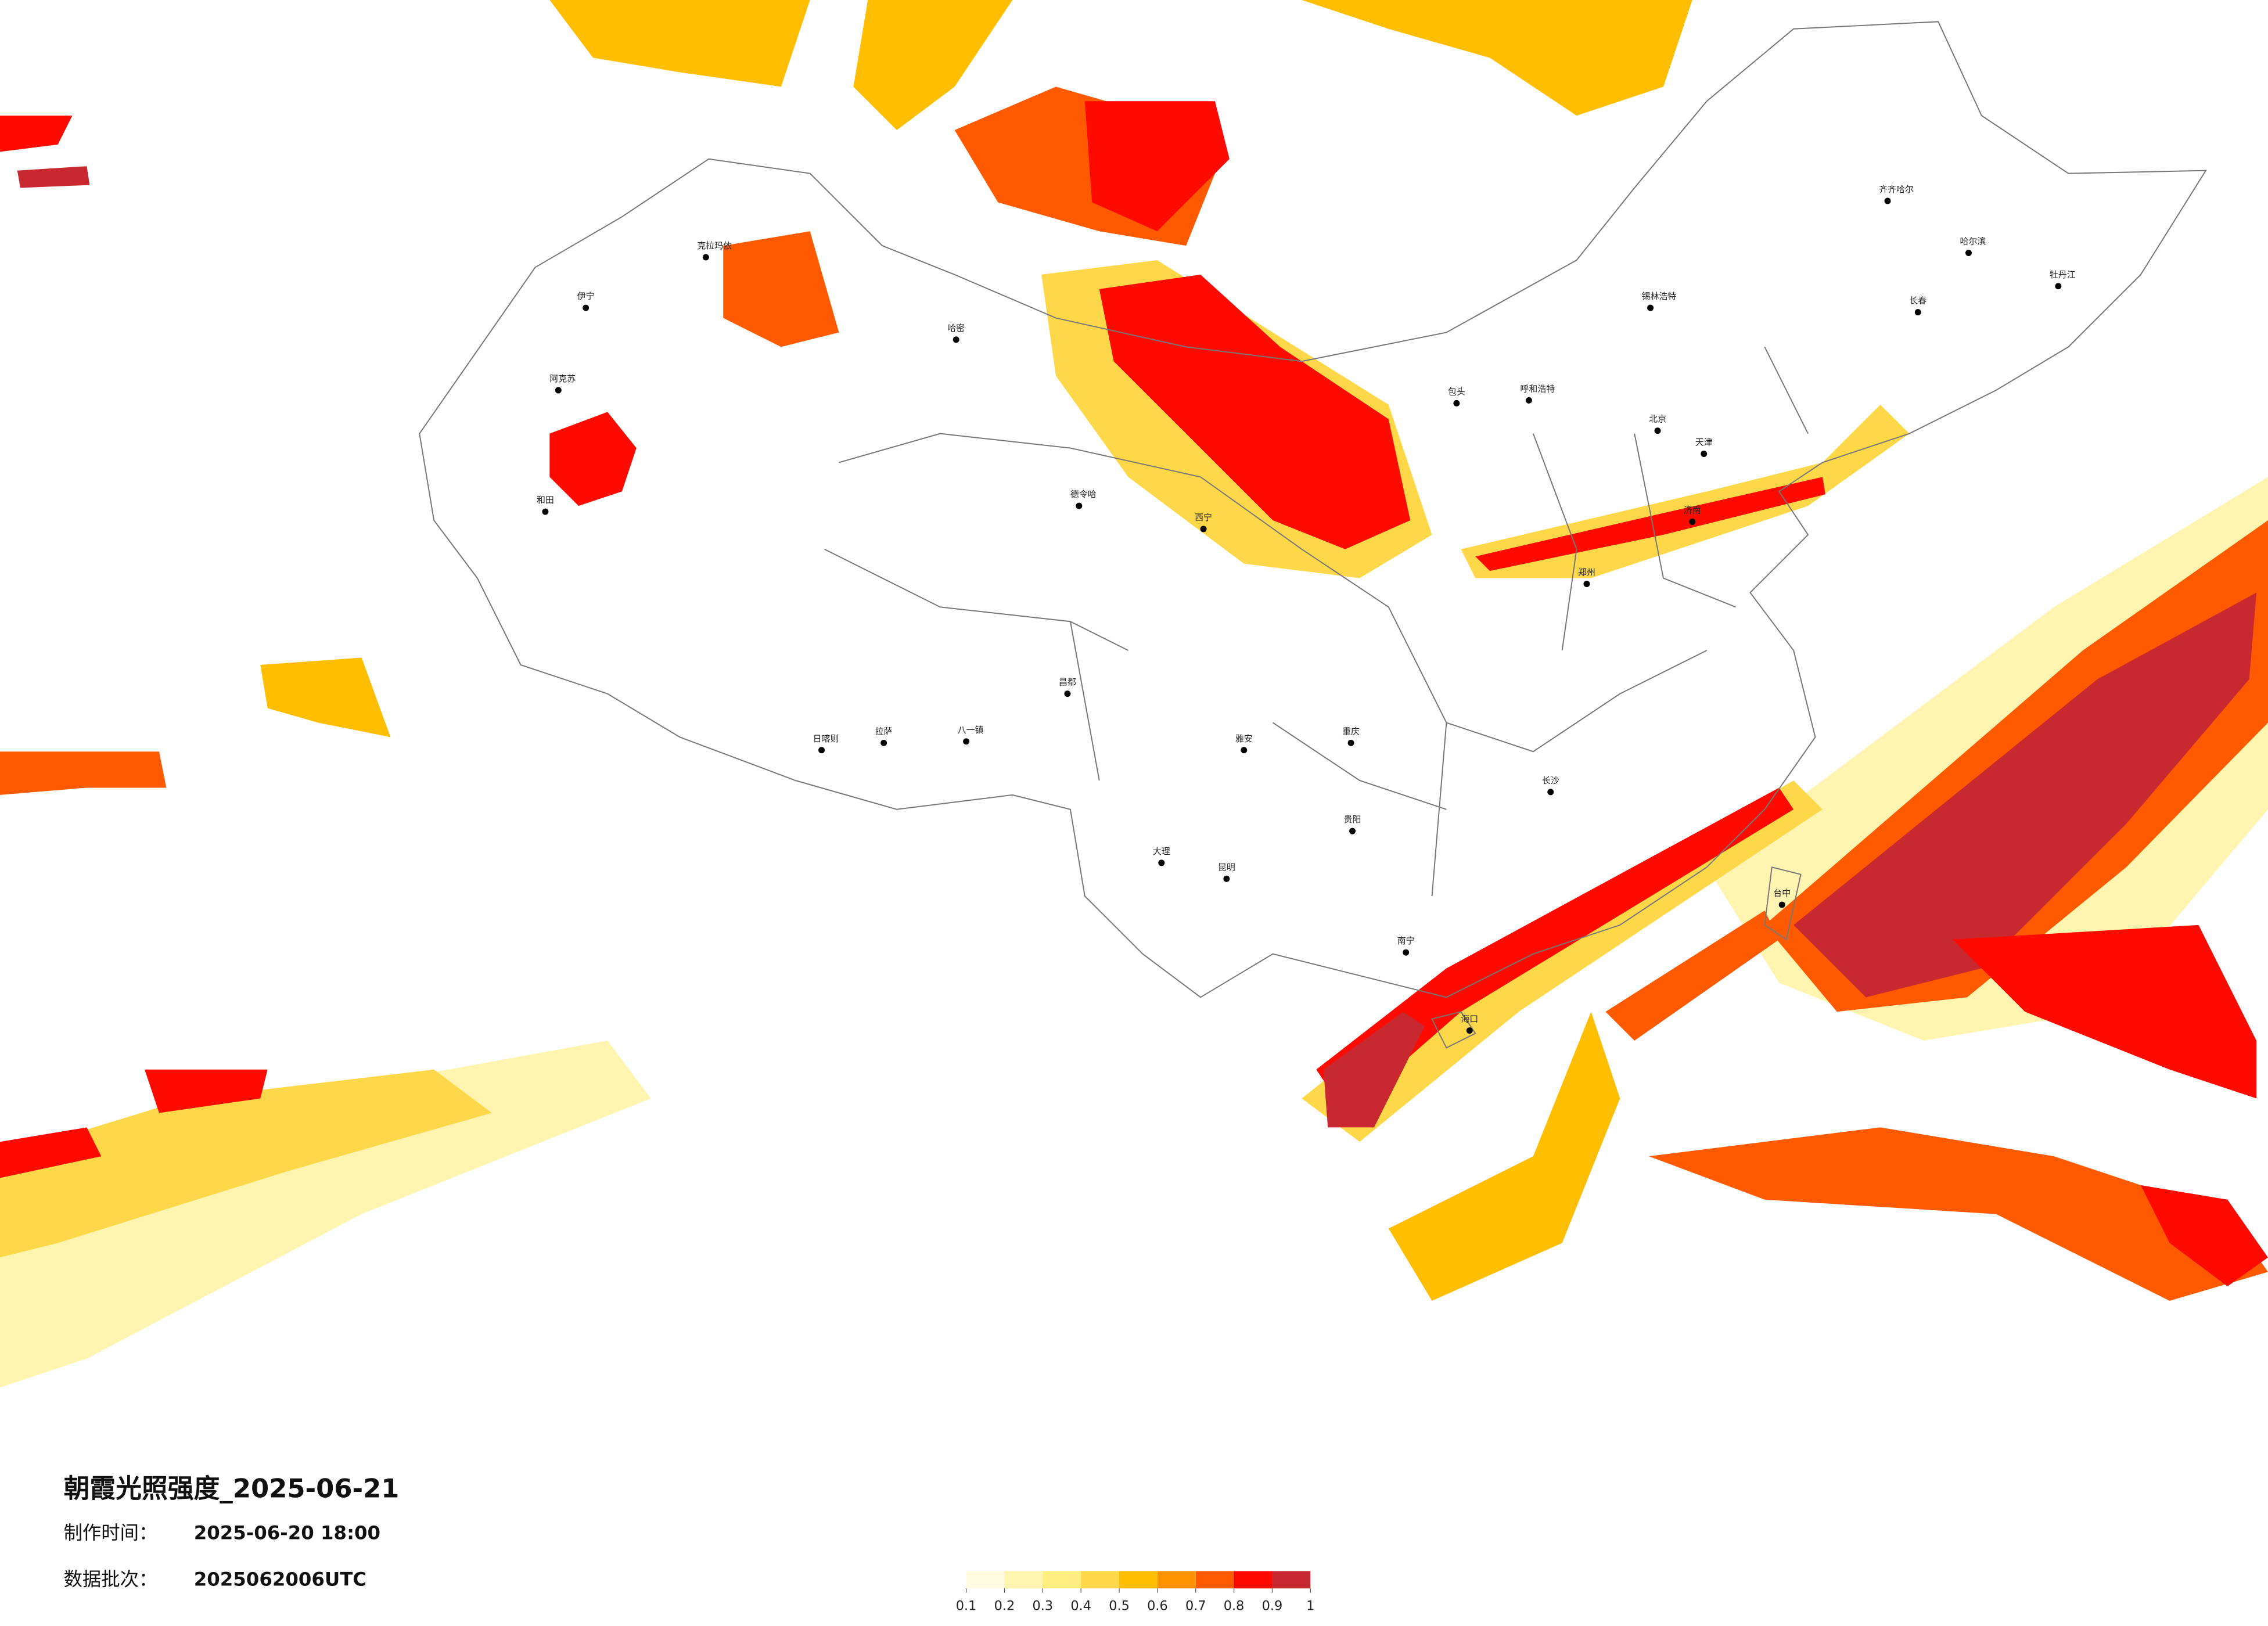 This screenshot has width=2268, height=1626. Describe the element at coordinates (956, 328) in the screenshot. I see `city-label: 哈密` at that location.